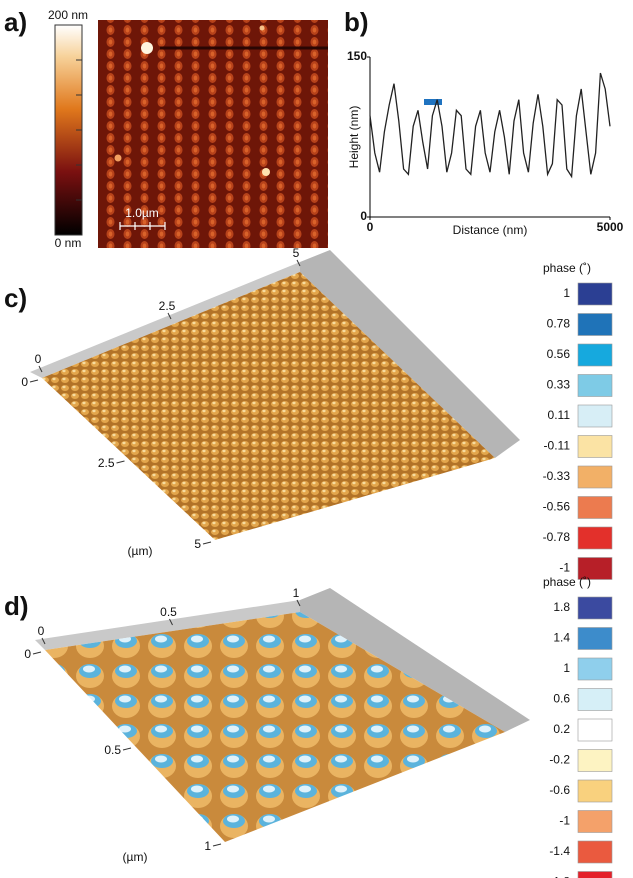 Image resolution: width=633 pixels, height=878 pixels. I want to click on legend-label: -0.78, so click(557, 537).